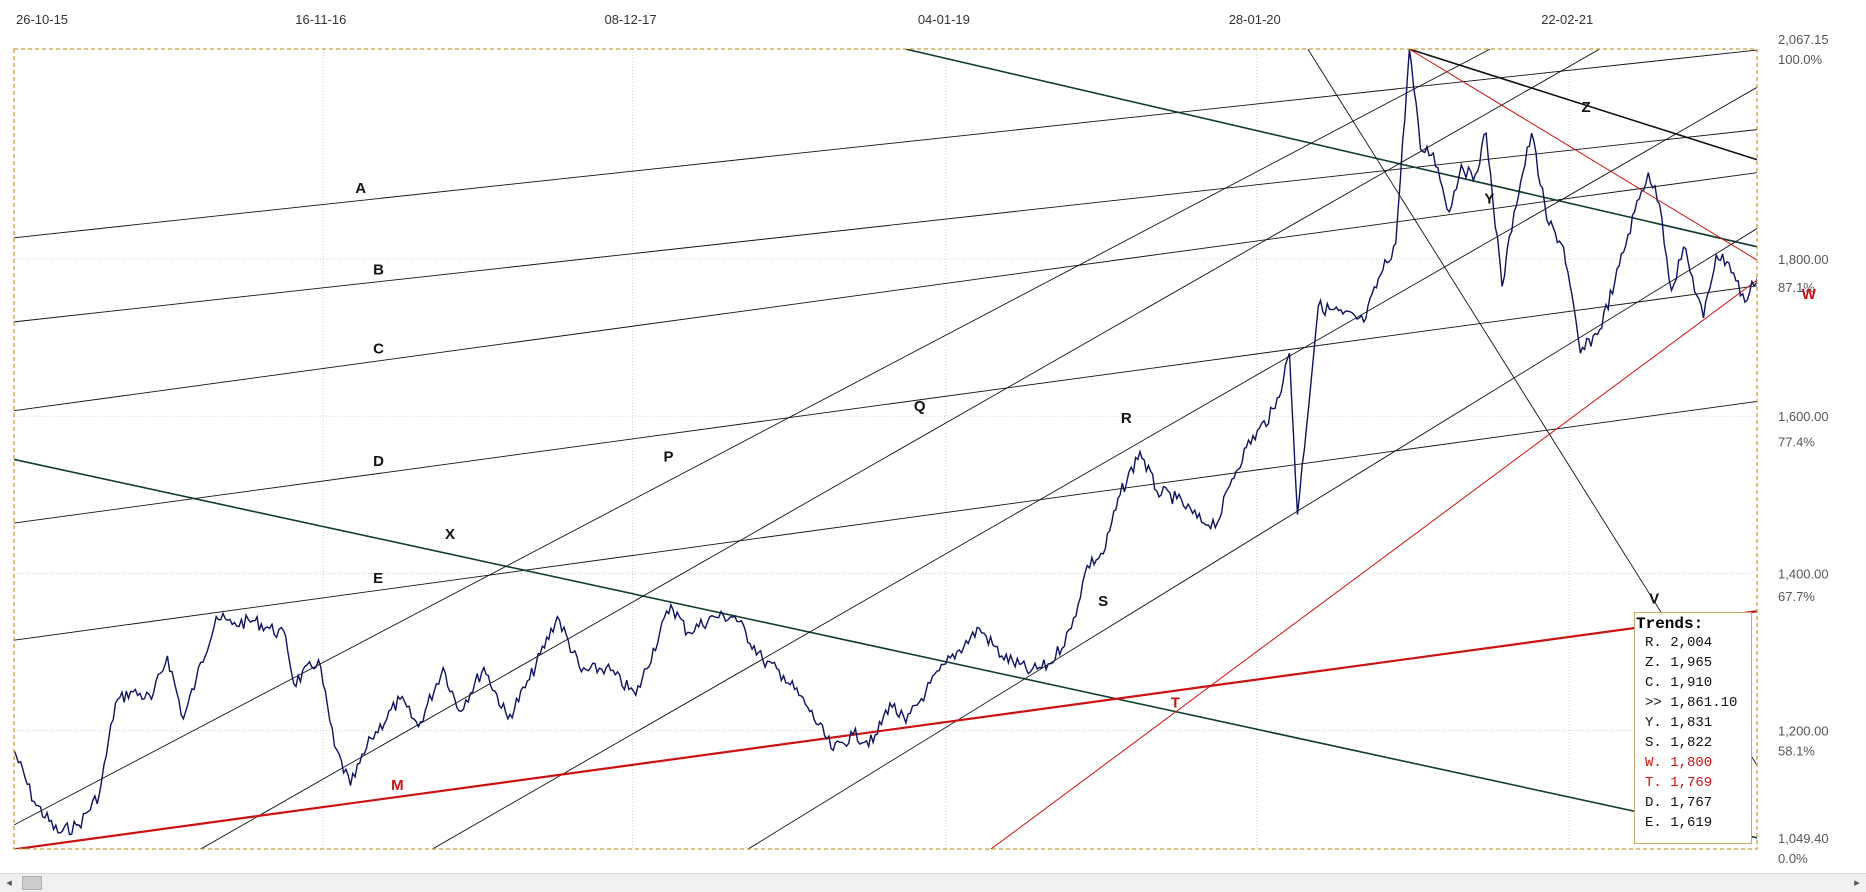 The image size is (1866, 892). Describe the element at coordinates (1796, 596) in the screenshot. I see `percent-tick-label: 67.7%` at that location.